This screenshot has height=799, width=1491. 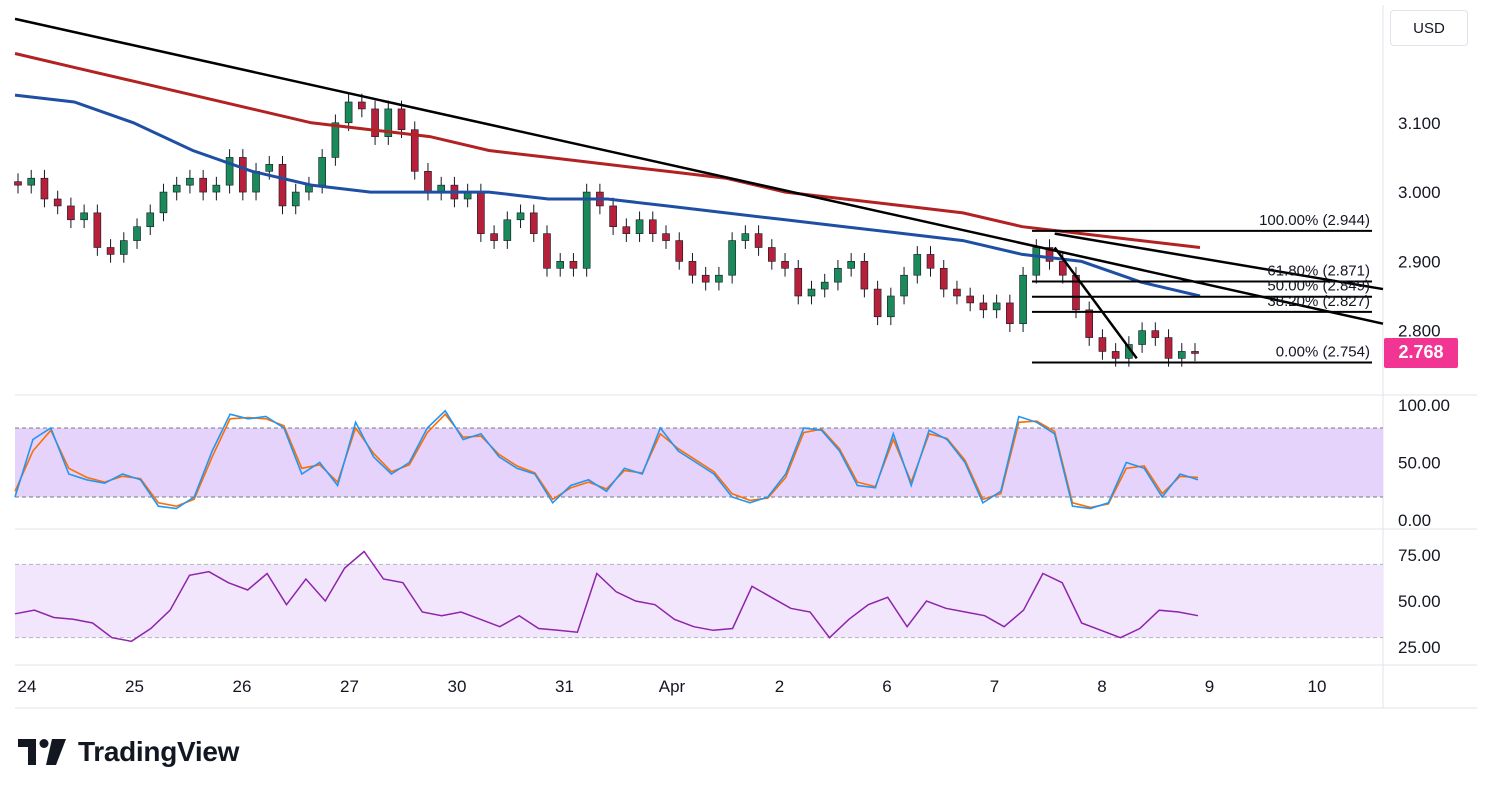 What do you see at coordinates (242, 686) in the screenshot?
I see `x-tick-label: 26` at bounding box center [242, 686].